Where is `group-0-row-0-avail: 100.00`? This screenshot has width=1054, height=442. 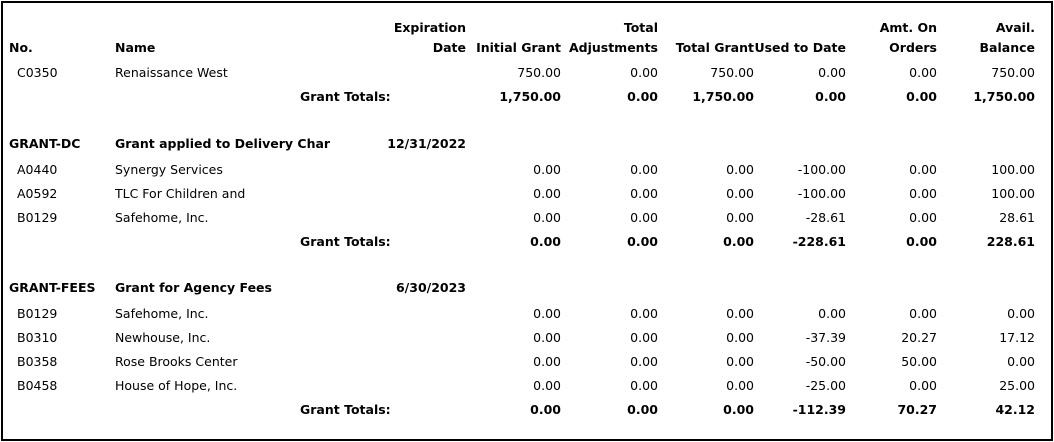 group-0-row-0-avail: 100.00 is located at coordinates (1013, 169).